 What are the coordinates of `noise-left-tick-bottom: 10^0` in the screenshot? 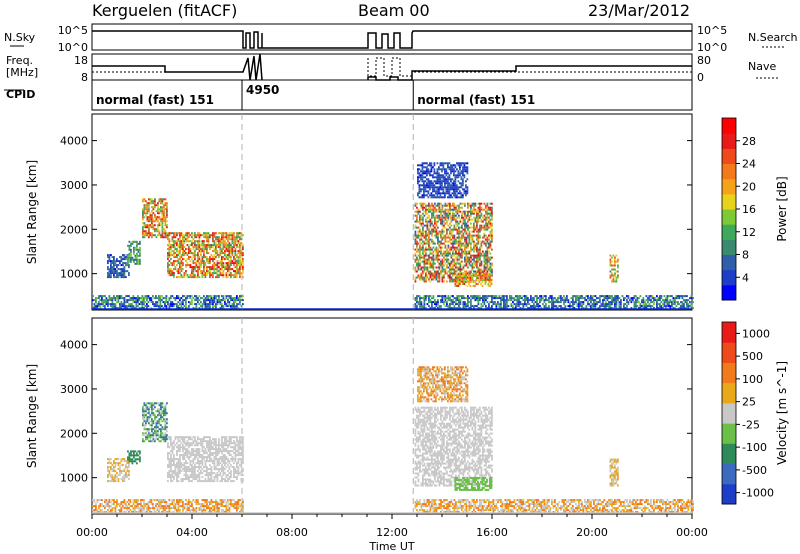 It's located at (73, 47).